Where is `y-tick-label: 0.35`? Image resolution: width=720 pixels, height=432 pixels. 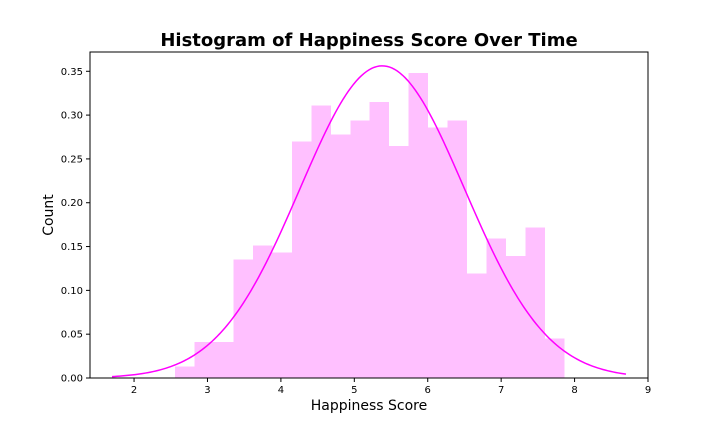 y-tick-label: 0.35 is located at coordinates (72, 72).